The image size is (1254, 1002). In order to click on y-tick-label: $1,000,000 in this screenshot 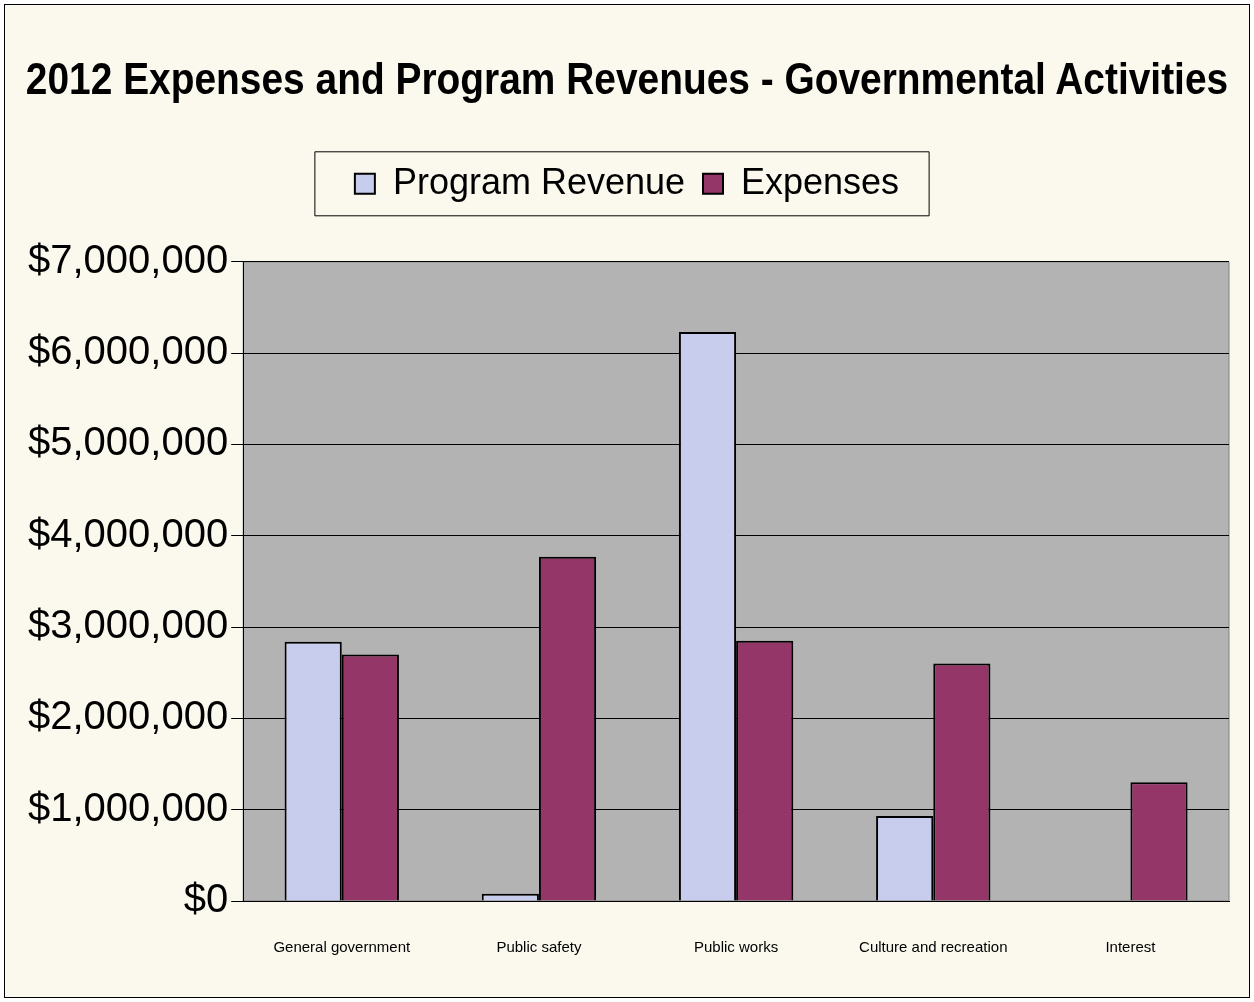, I will do `click(128, 806)`.